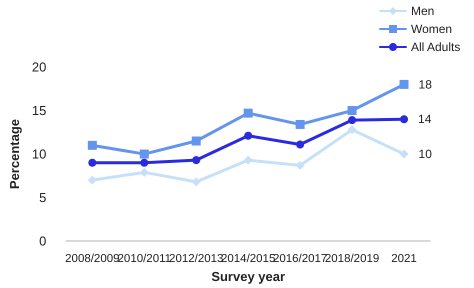  I want to click on x-tick-label: 2018/2019, so click(352, 259).